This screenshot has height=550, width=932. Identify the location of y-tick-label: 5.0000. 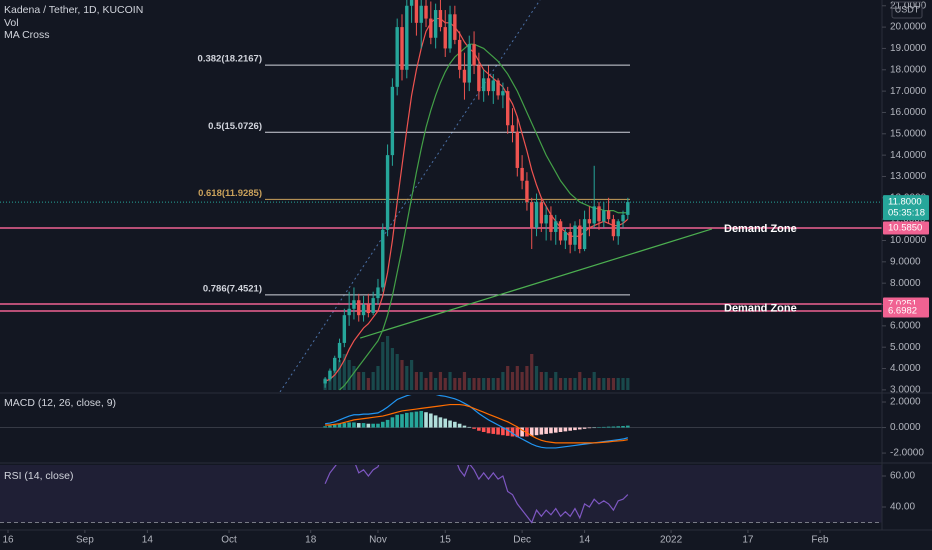
(905, 347).